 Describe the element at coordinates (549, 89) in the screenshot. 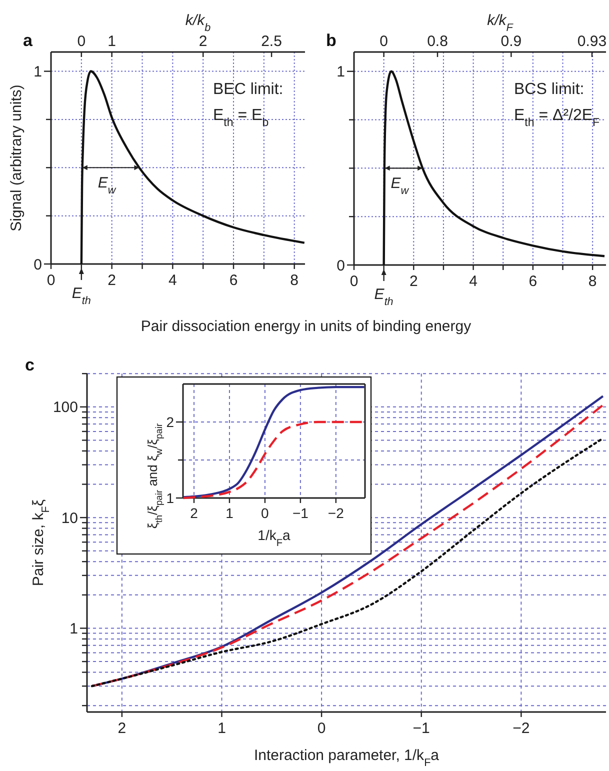

I see `annotation: BCS limit:` at that location.